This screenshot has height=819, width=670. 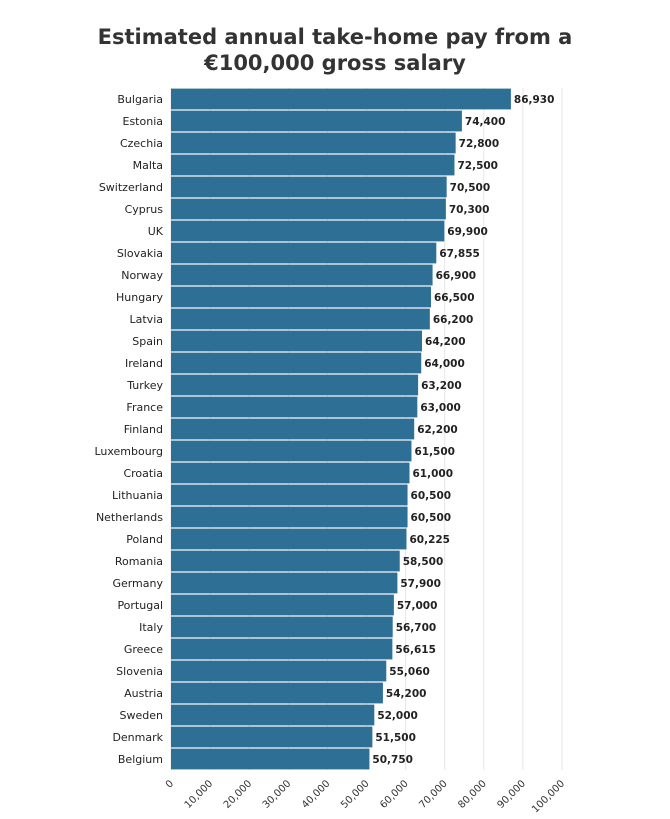 I want to click on bar-netherlands, so click(x=289, y=517).